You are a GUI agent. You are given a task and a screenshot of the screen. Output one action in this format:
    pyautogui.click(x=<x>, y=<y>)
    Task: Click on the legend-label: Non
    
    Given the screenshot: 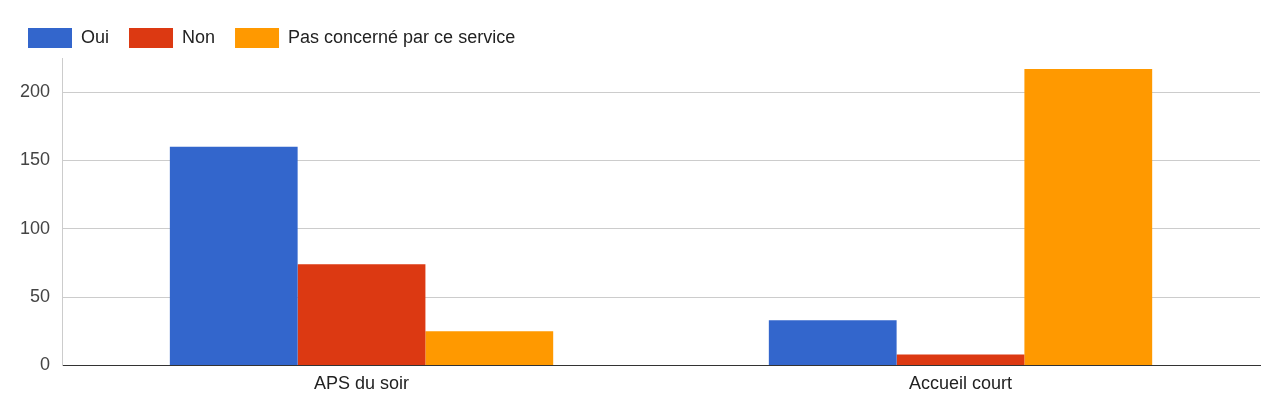 What is the action you would take?
    pyautogui.click(x=199, y=36)
    